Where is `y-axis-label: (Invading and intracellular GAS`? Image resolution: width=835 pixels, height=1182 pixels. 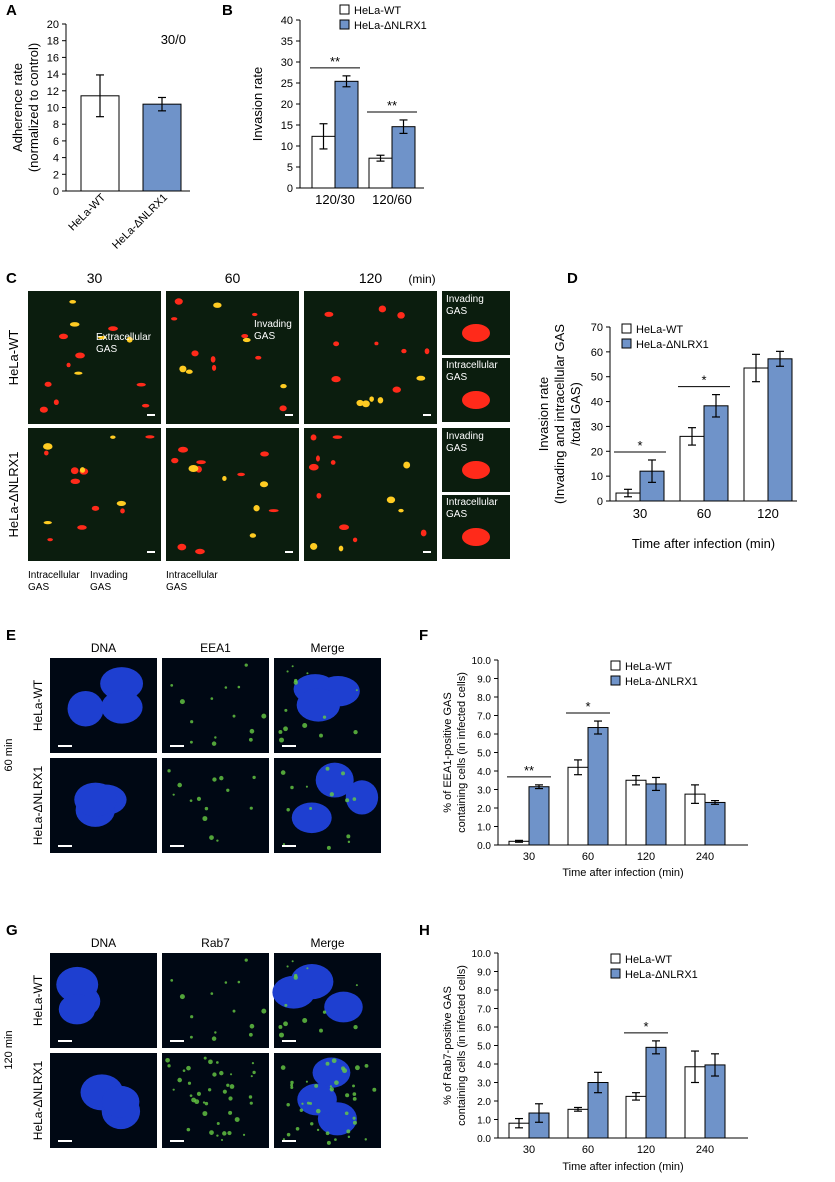 y-axis-label: (Invading and intracellular GAS is located at coordinates (559, 414).